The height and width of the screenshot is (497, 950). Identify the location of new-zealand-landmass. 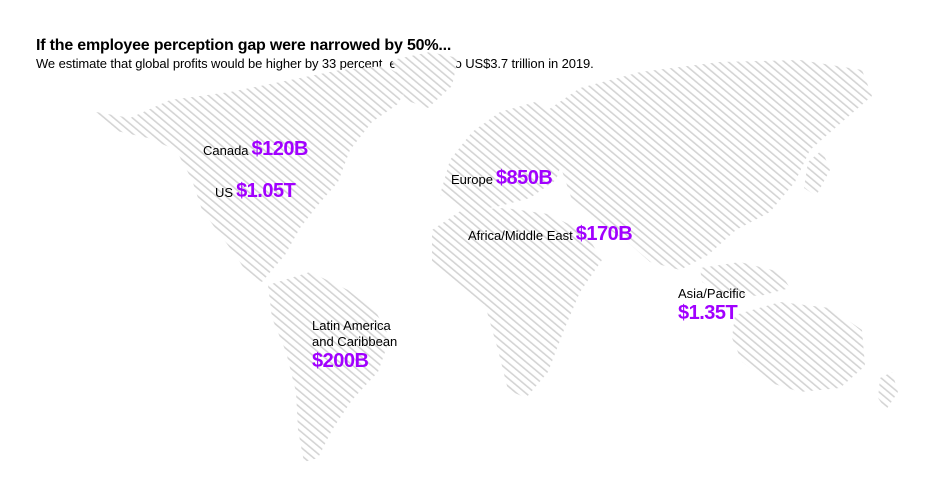
(888, 391).